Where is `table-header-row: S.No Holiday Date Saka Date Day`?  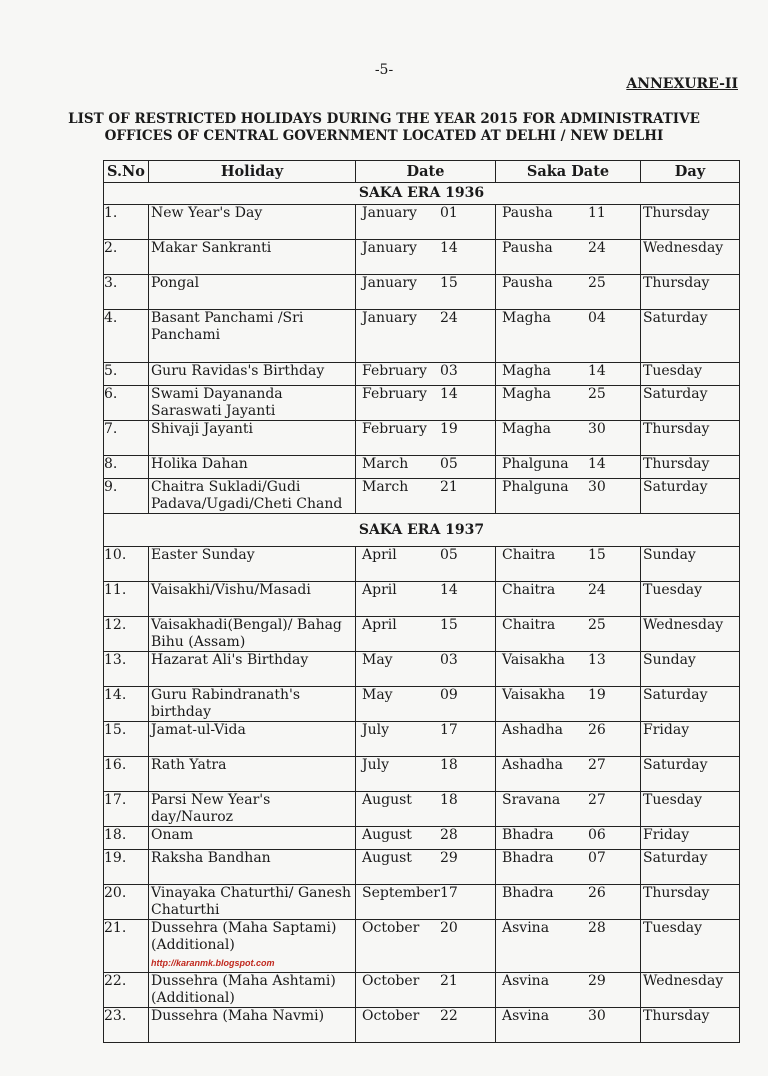
table-header-row: S.No Holiday Date Saka Date Day is located at coordinates (421, 171).